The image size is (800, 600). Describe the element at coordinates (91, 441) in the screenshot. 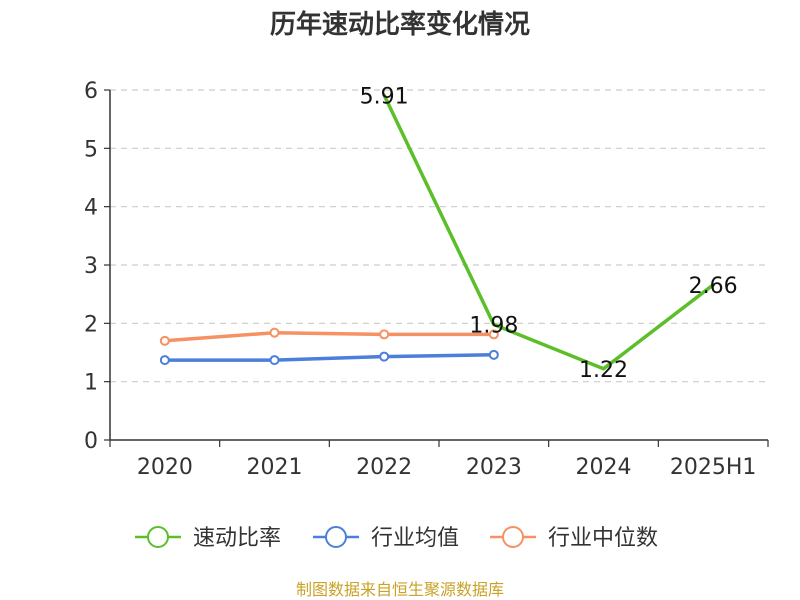

I see `y-tick-label: 0` at that location.